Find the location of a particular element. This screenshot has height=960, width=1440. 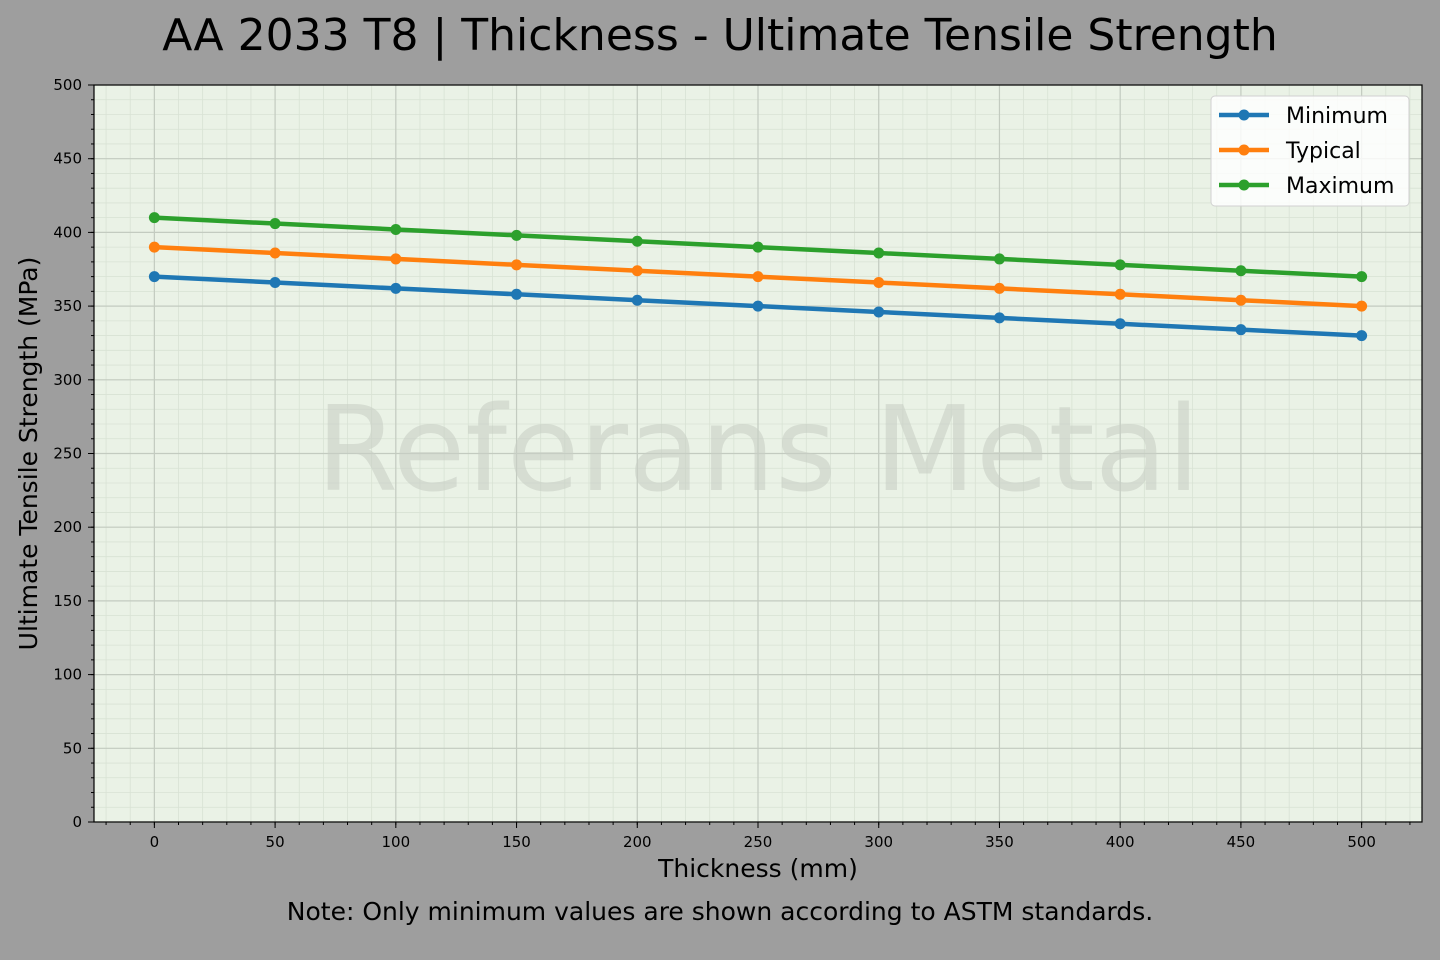

x-tick-label: 0 is located at coordinates (155, 842).